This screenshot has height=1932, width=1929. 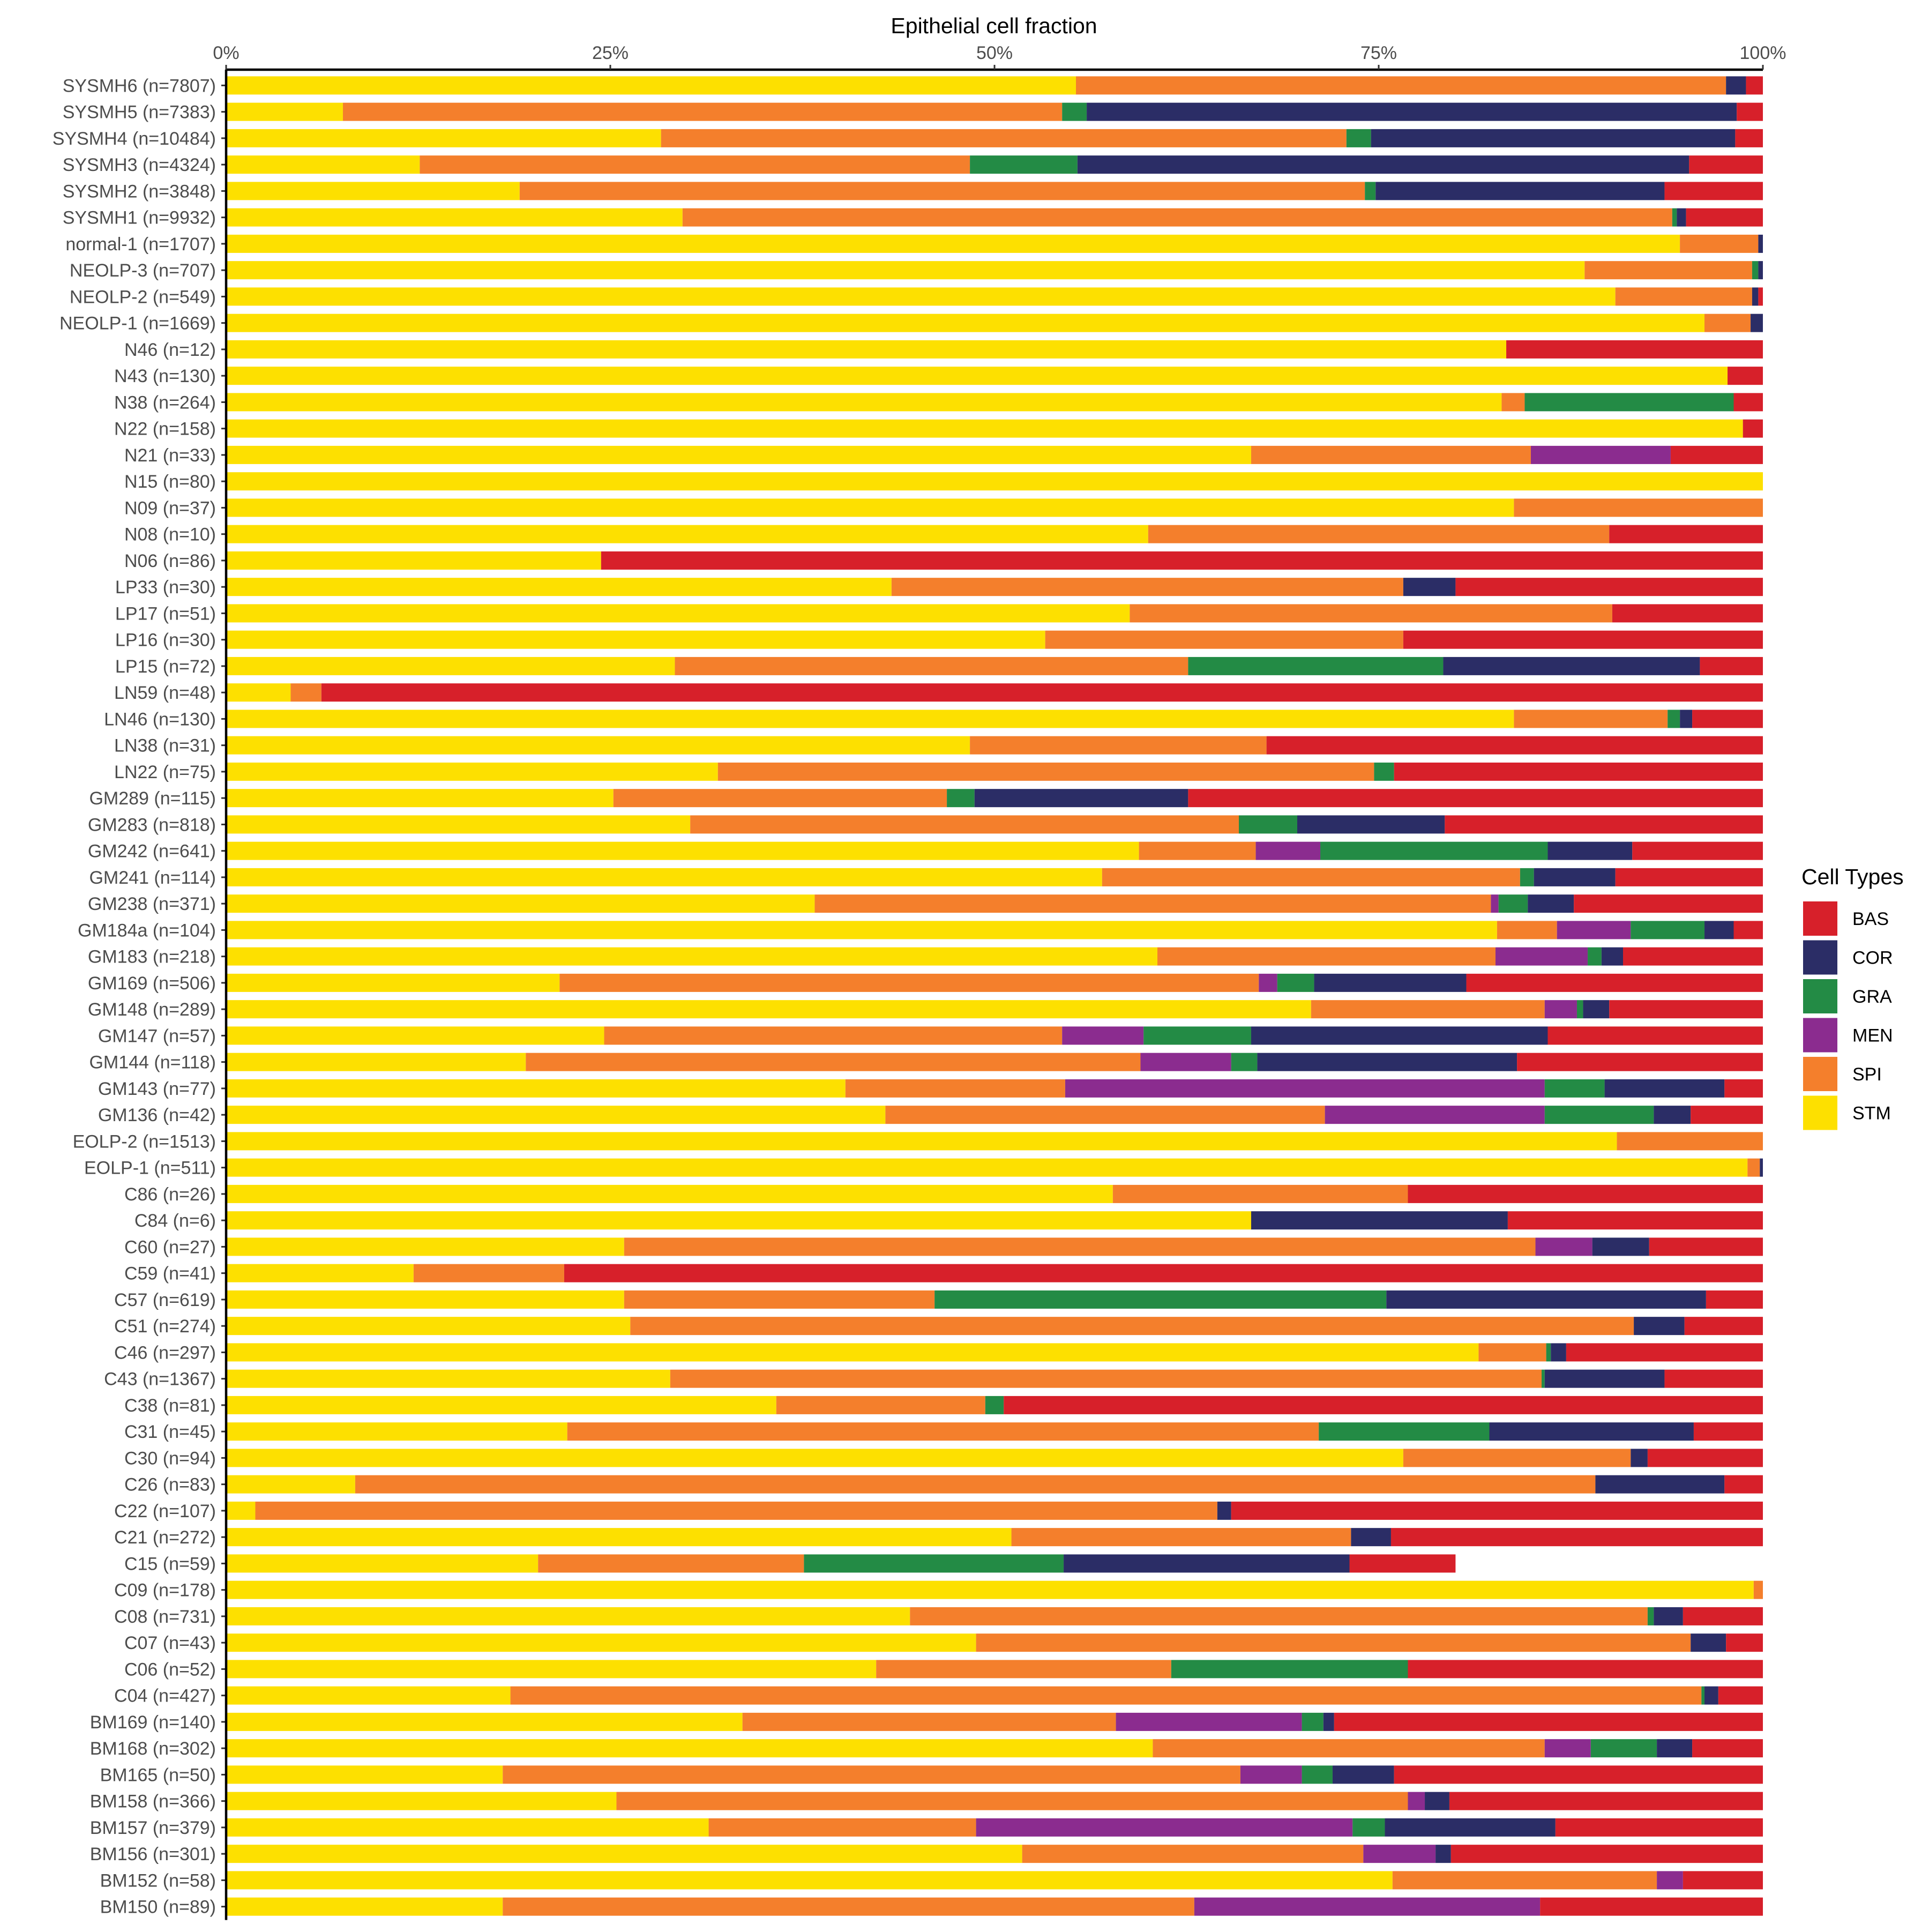 What do you see at coordinates (170, 1643) in the screenshot?
I see `y-tick-label: C07 (n=43)` at bounding box center [170, 1643].